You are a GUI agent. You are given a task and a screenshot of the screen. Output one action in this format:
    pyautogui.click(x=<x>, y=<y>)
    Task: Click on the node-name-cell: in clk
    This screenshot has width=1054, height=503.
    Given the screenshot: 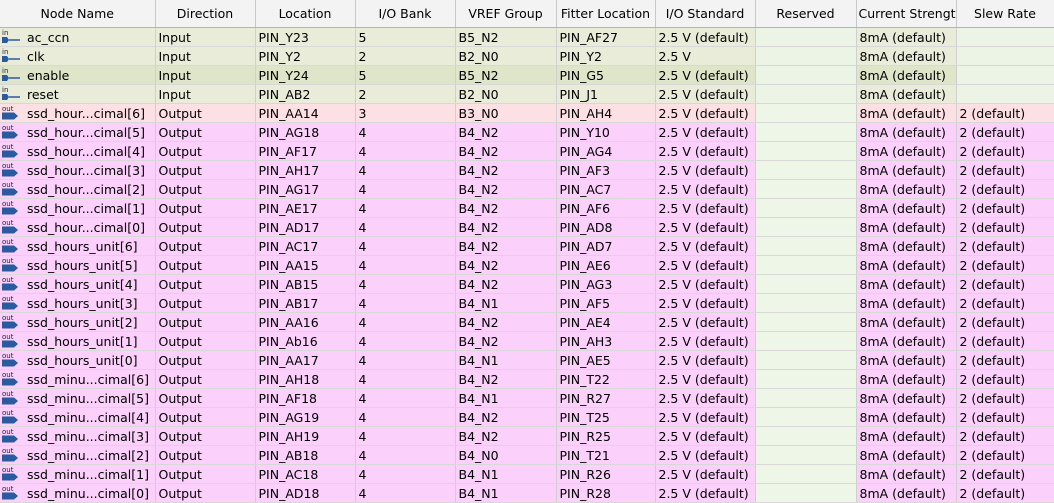 What is the action you would take?
    pyautogui.click(x=78, y=56)
    